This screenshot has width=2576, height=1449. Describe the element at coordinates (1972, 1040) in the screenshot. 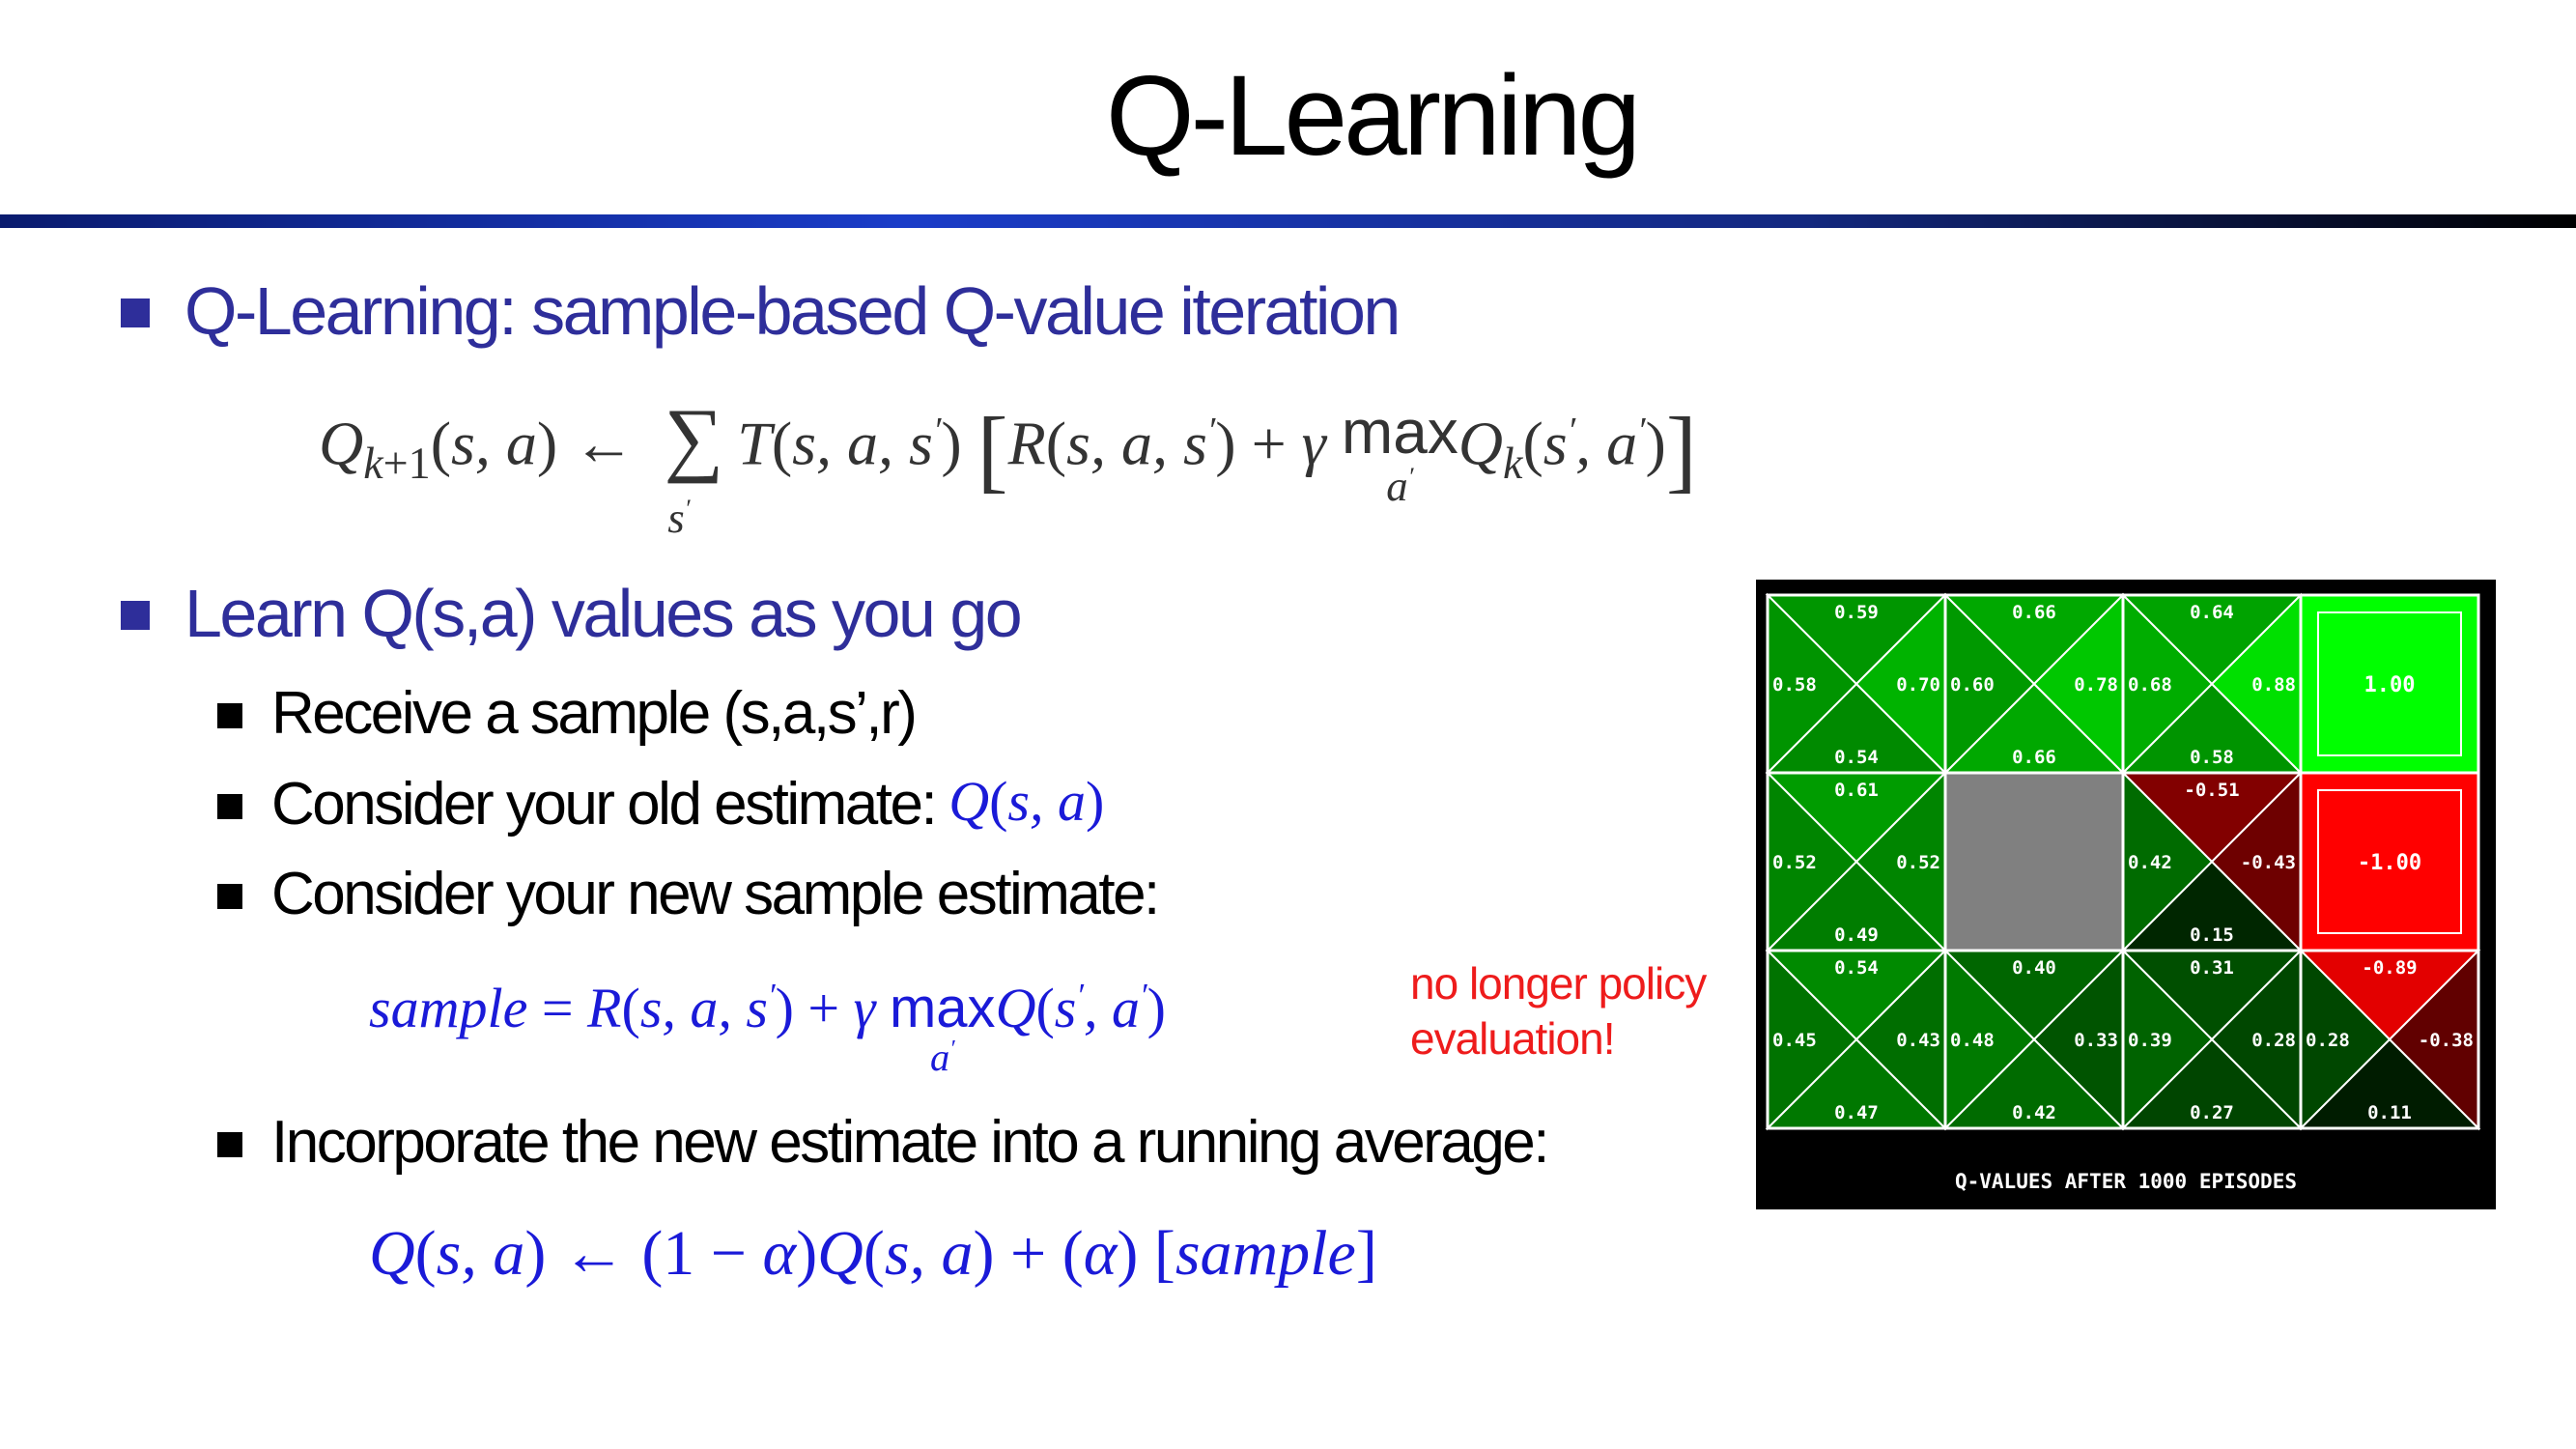

I see `cell-r2c1-west-value: 0.48` at that location.